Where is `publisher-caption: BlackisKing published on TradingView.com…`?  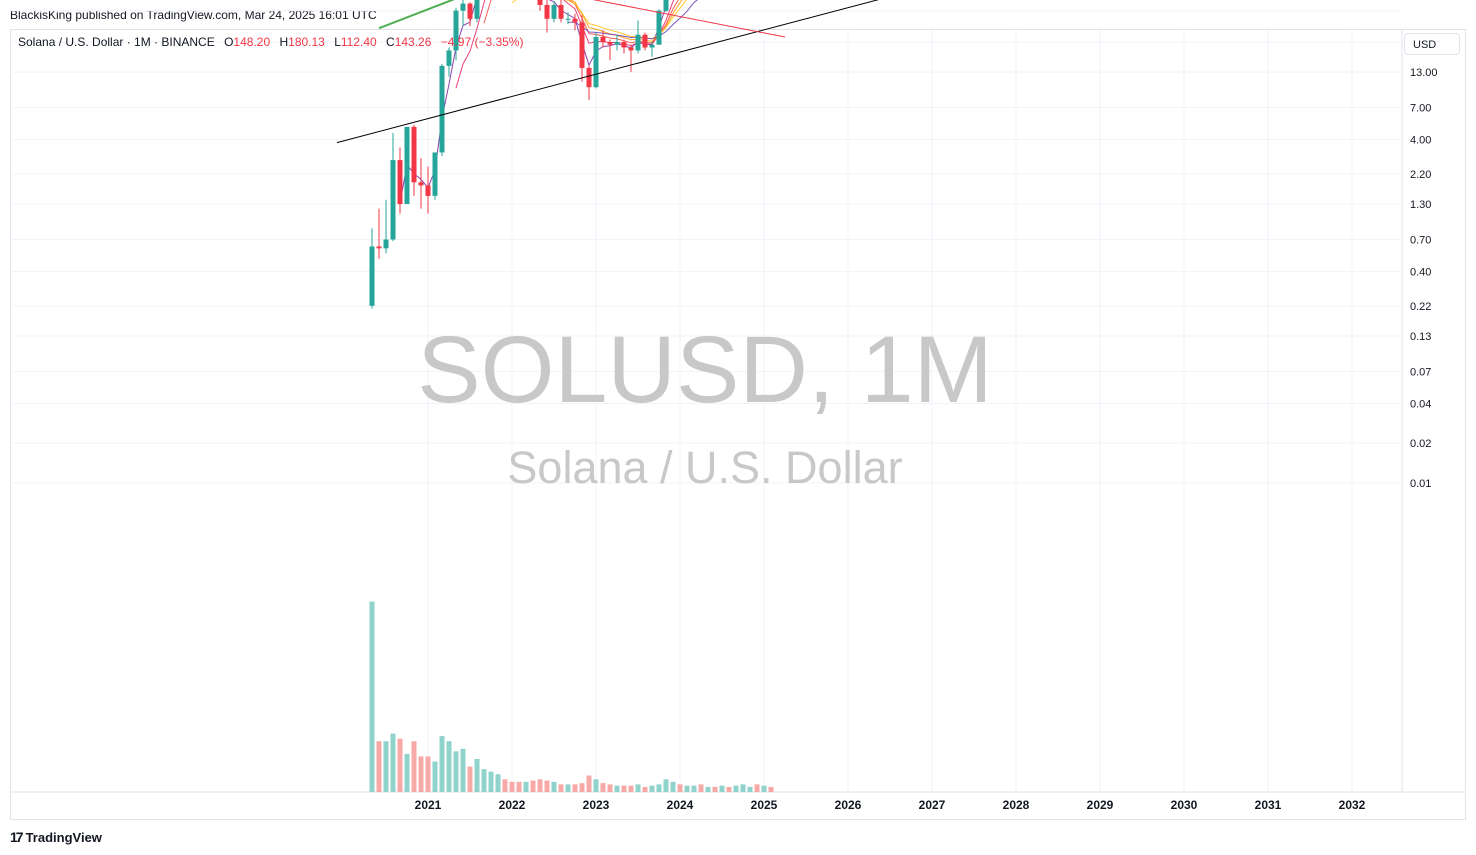 publisher-caption: BlackisKing published on TradingView.com… is located at coordinates (193, 15).